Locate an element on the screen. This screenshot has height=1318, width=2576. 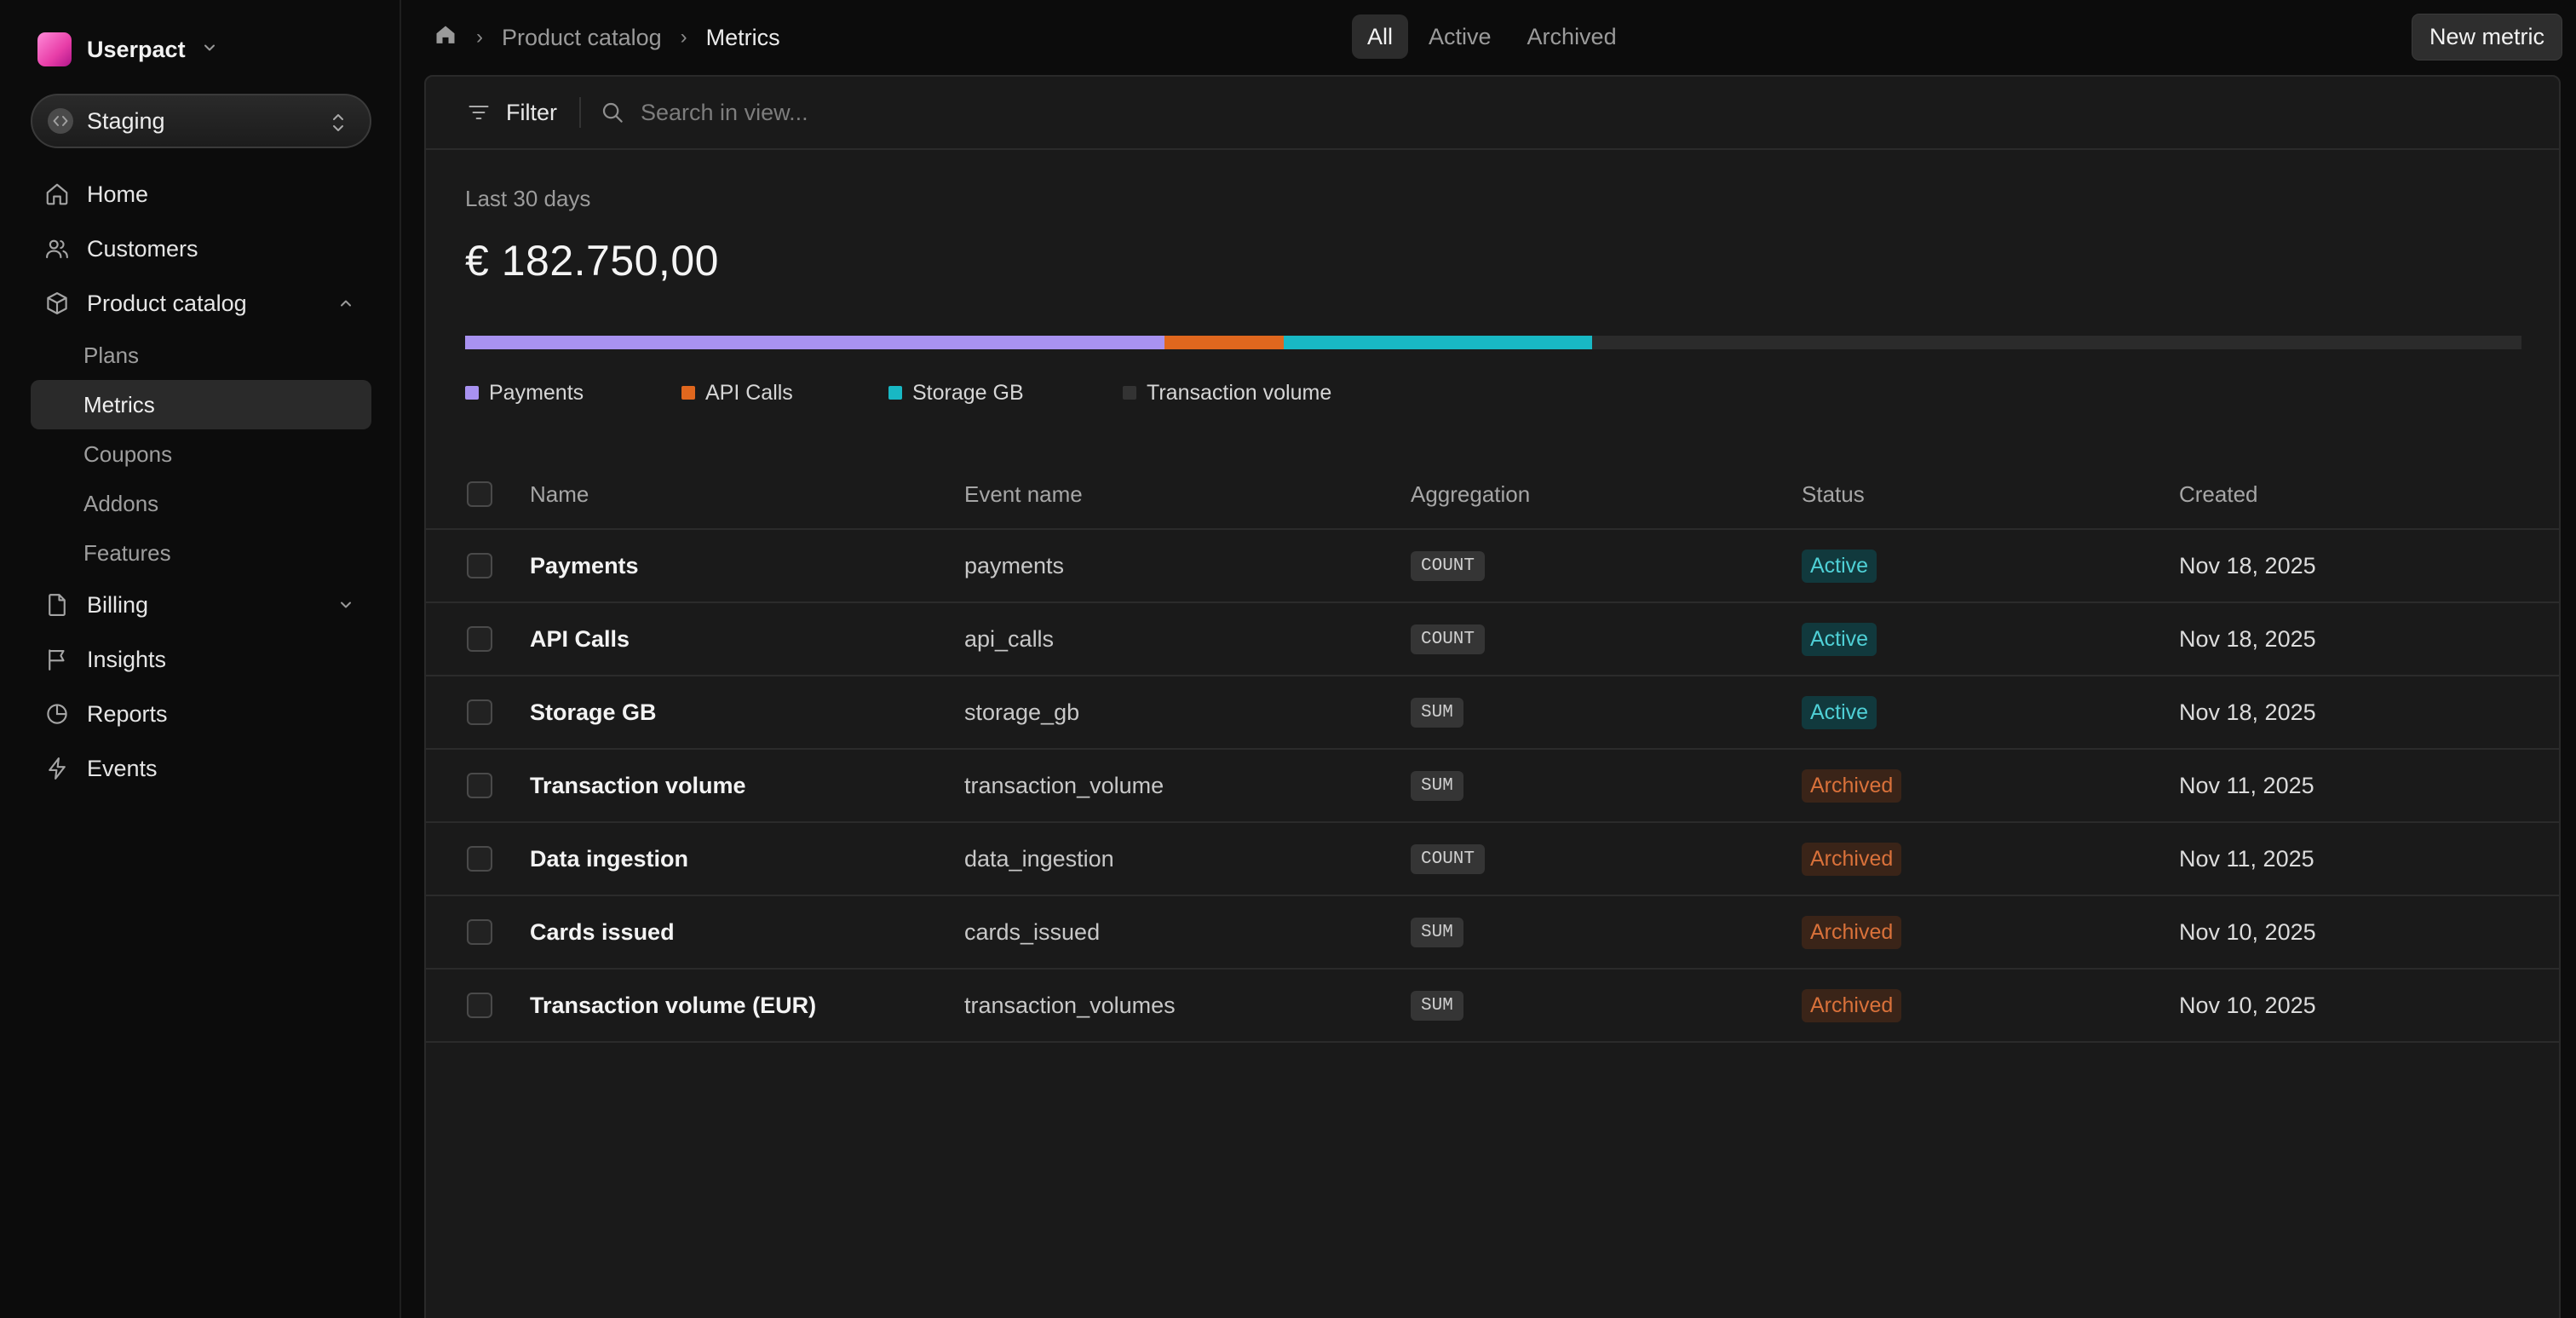
lightning-icon is located at coordinates (57, 768).